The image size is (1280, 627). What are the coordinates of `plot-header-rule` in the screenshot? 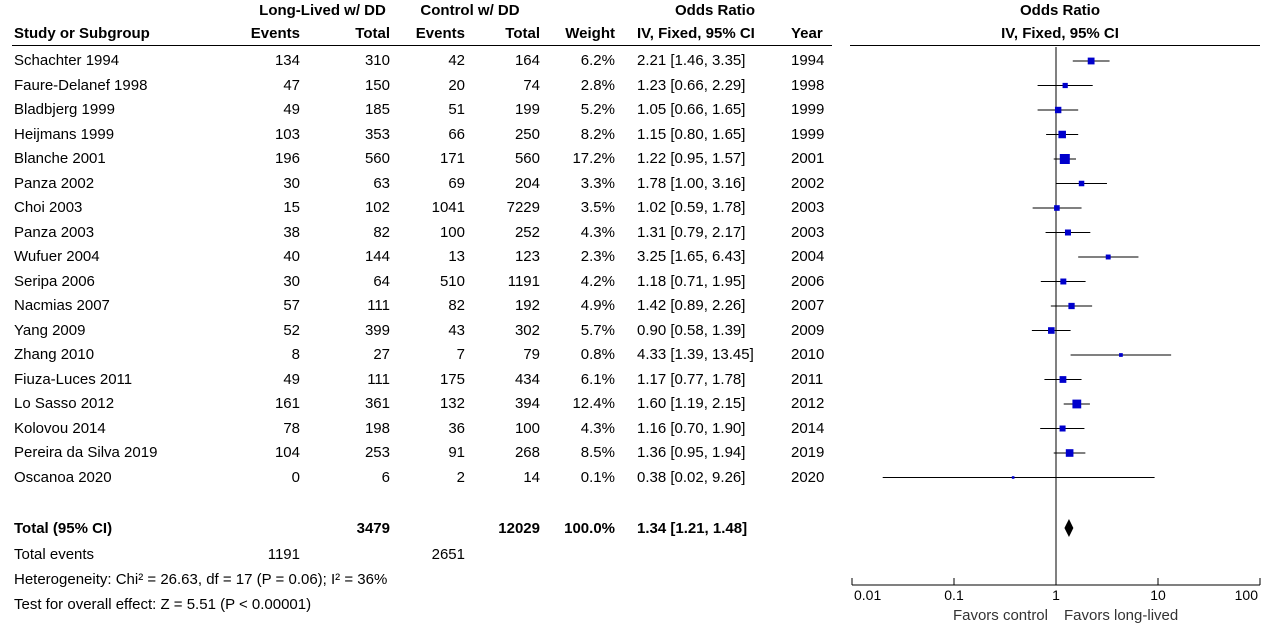 It's located at (1055, 45).